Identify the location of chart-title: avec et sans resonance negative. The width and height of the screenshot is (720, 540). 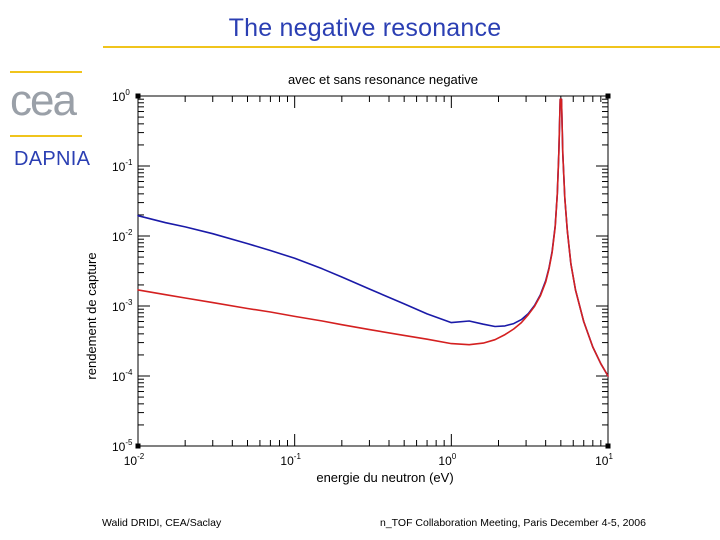
(383, 79).